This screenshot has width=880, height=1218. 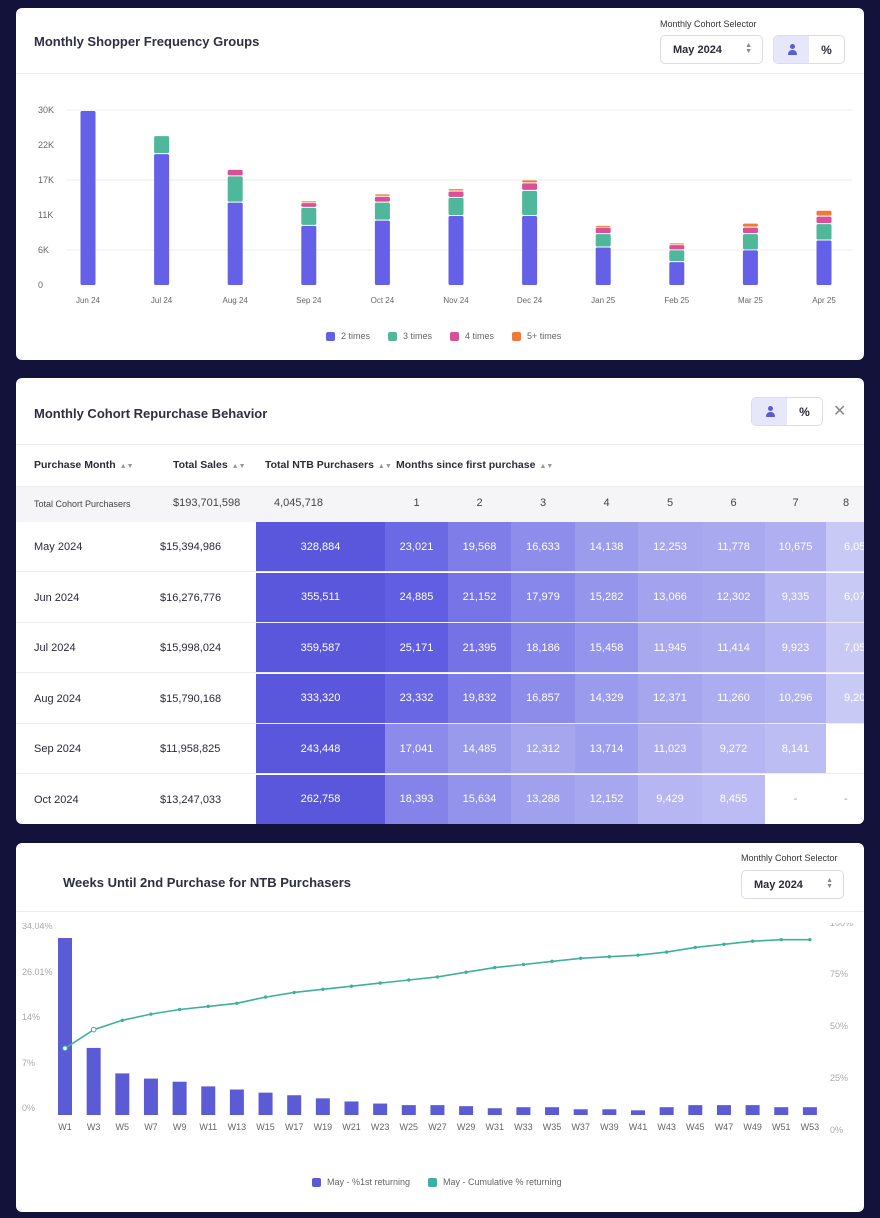 I want to click on close-icon: ✕, so click(x=840, y=411).